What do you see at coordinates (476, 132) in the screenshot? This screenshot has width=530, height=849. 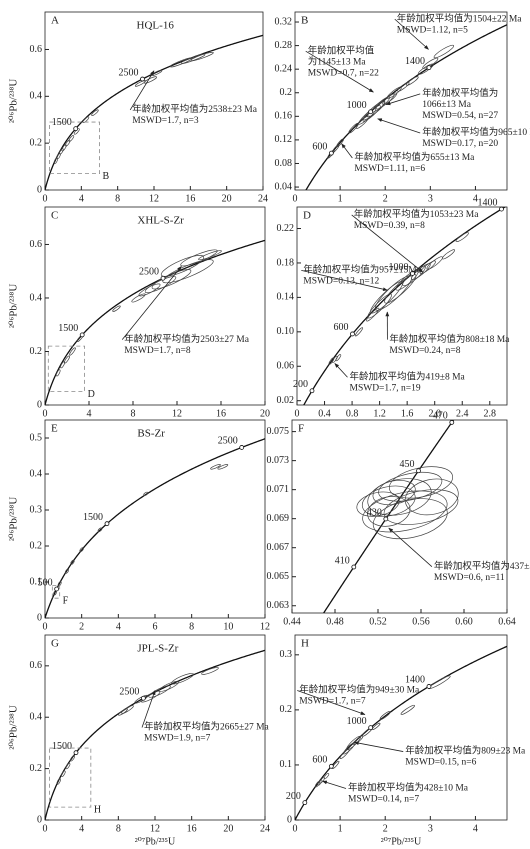 I see `annotation: 年龄加权平均值为965±10 Ma` at bounding box center [476, 132].